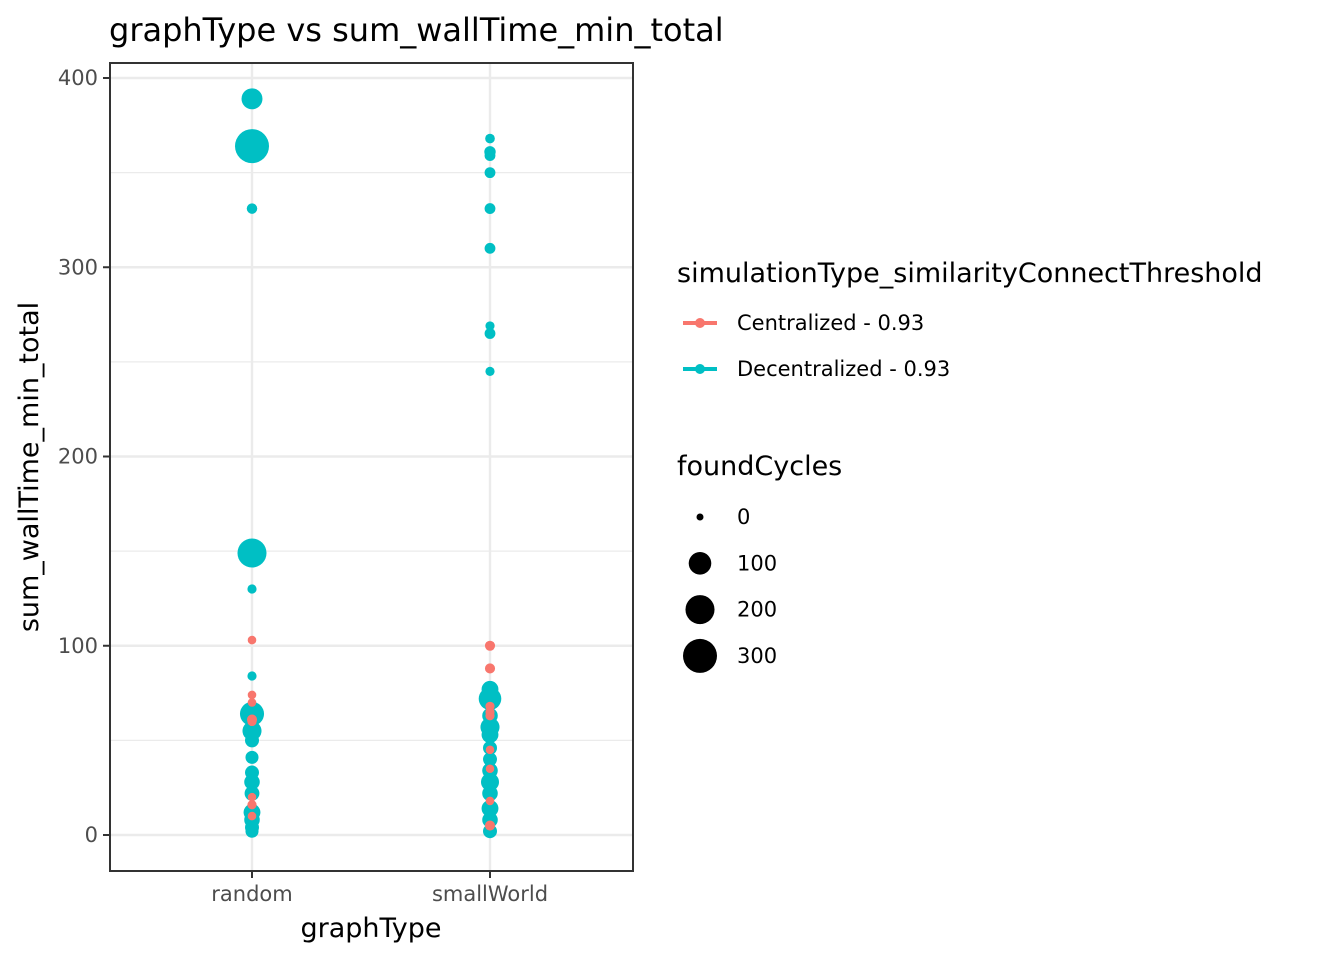  Describe the element at coordinates (78, 267) in the screenshot. I see `y-tick-label: 300` at that location.